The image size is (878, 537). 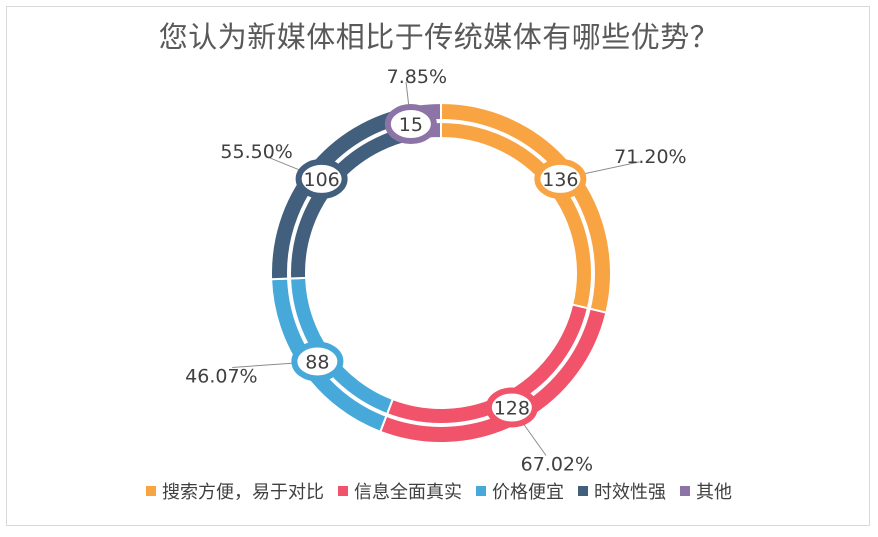 I want to click on legend-item: 其他, so click(x=706, y=491).